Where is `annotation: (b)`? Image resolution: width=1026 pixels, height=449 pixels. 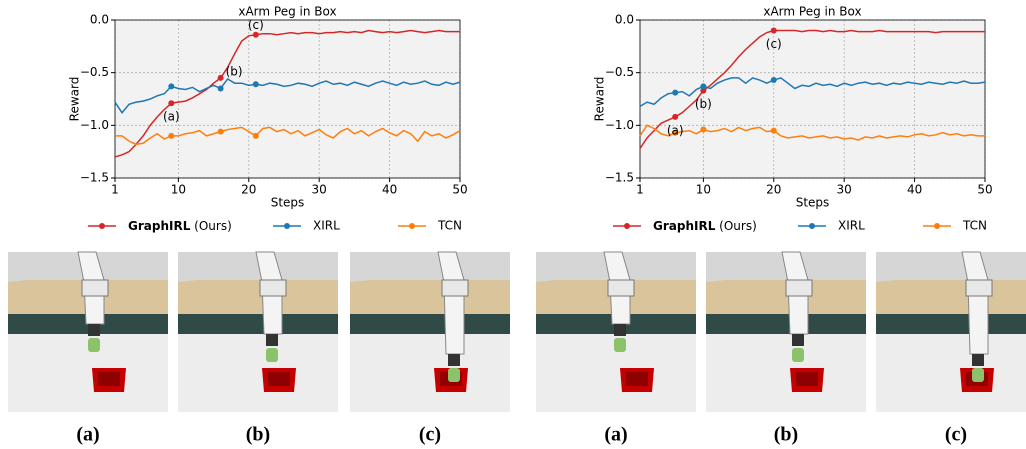
annotation: (b) is located at coordinates (234, 71).